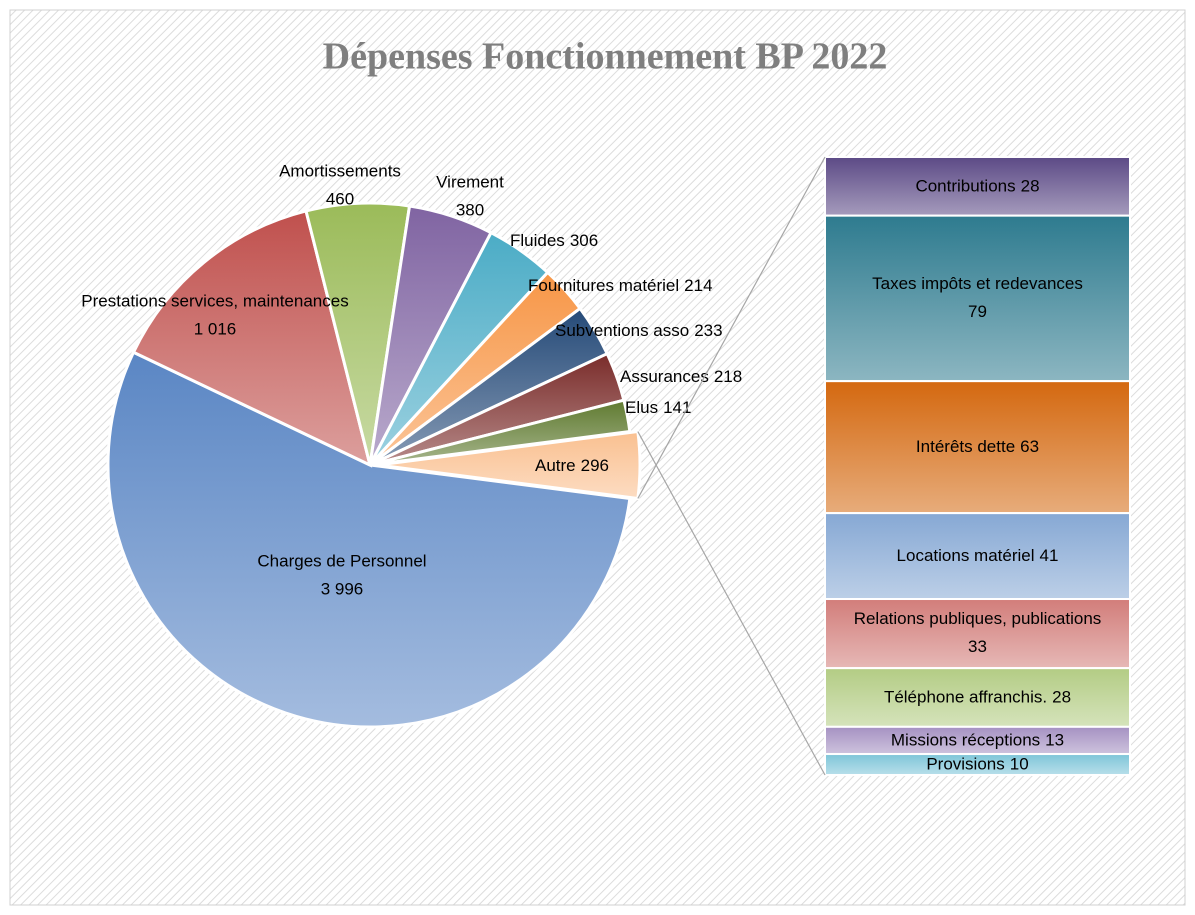  What do you see at coordinates (977, 283) in the screenshot?
I see `bar-label: Taxes impôts et redevances` at bounding box center [977, 283].